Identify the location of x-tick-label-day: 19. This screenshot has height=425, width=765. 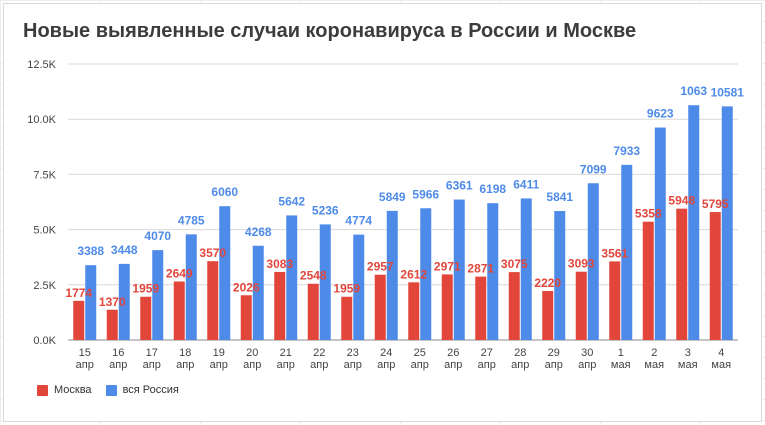
(219, 353).